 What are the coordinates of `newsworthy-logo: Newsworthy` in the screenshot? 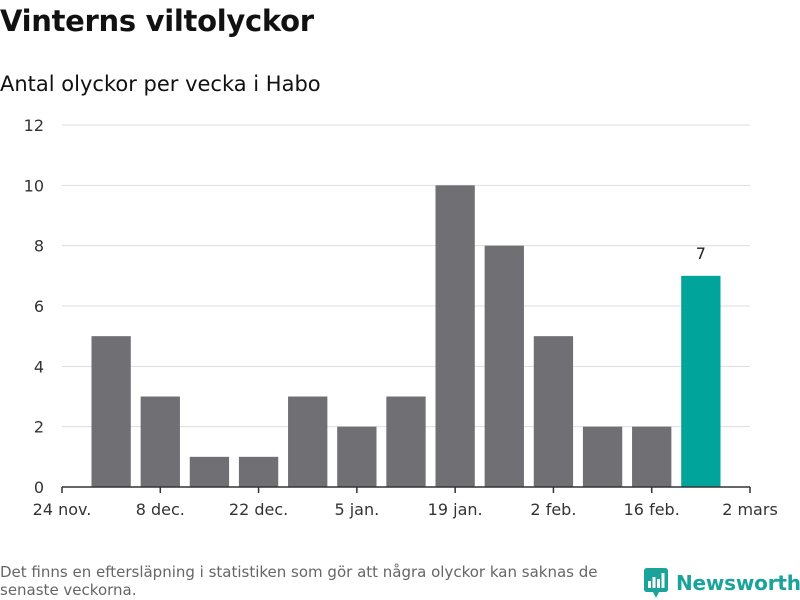 It's located at (722, 583).